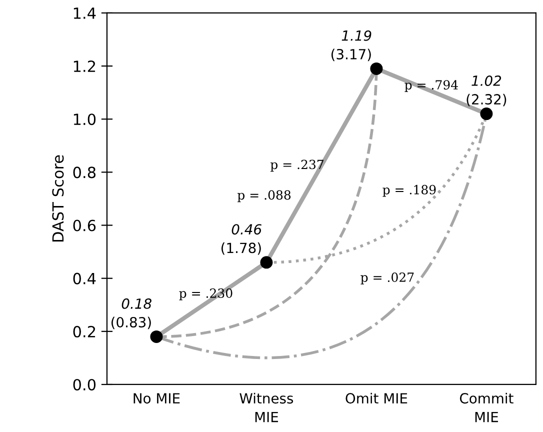  Describe the element at coordinates (351, 55) in the screenshot. I see `annotation: (3.17)` at that location.